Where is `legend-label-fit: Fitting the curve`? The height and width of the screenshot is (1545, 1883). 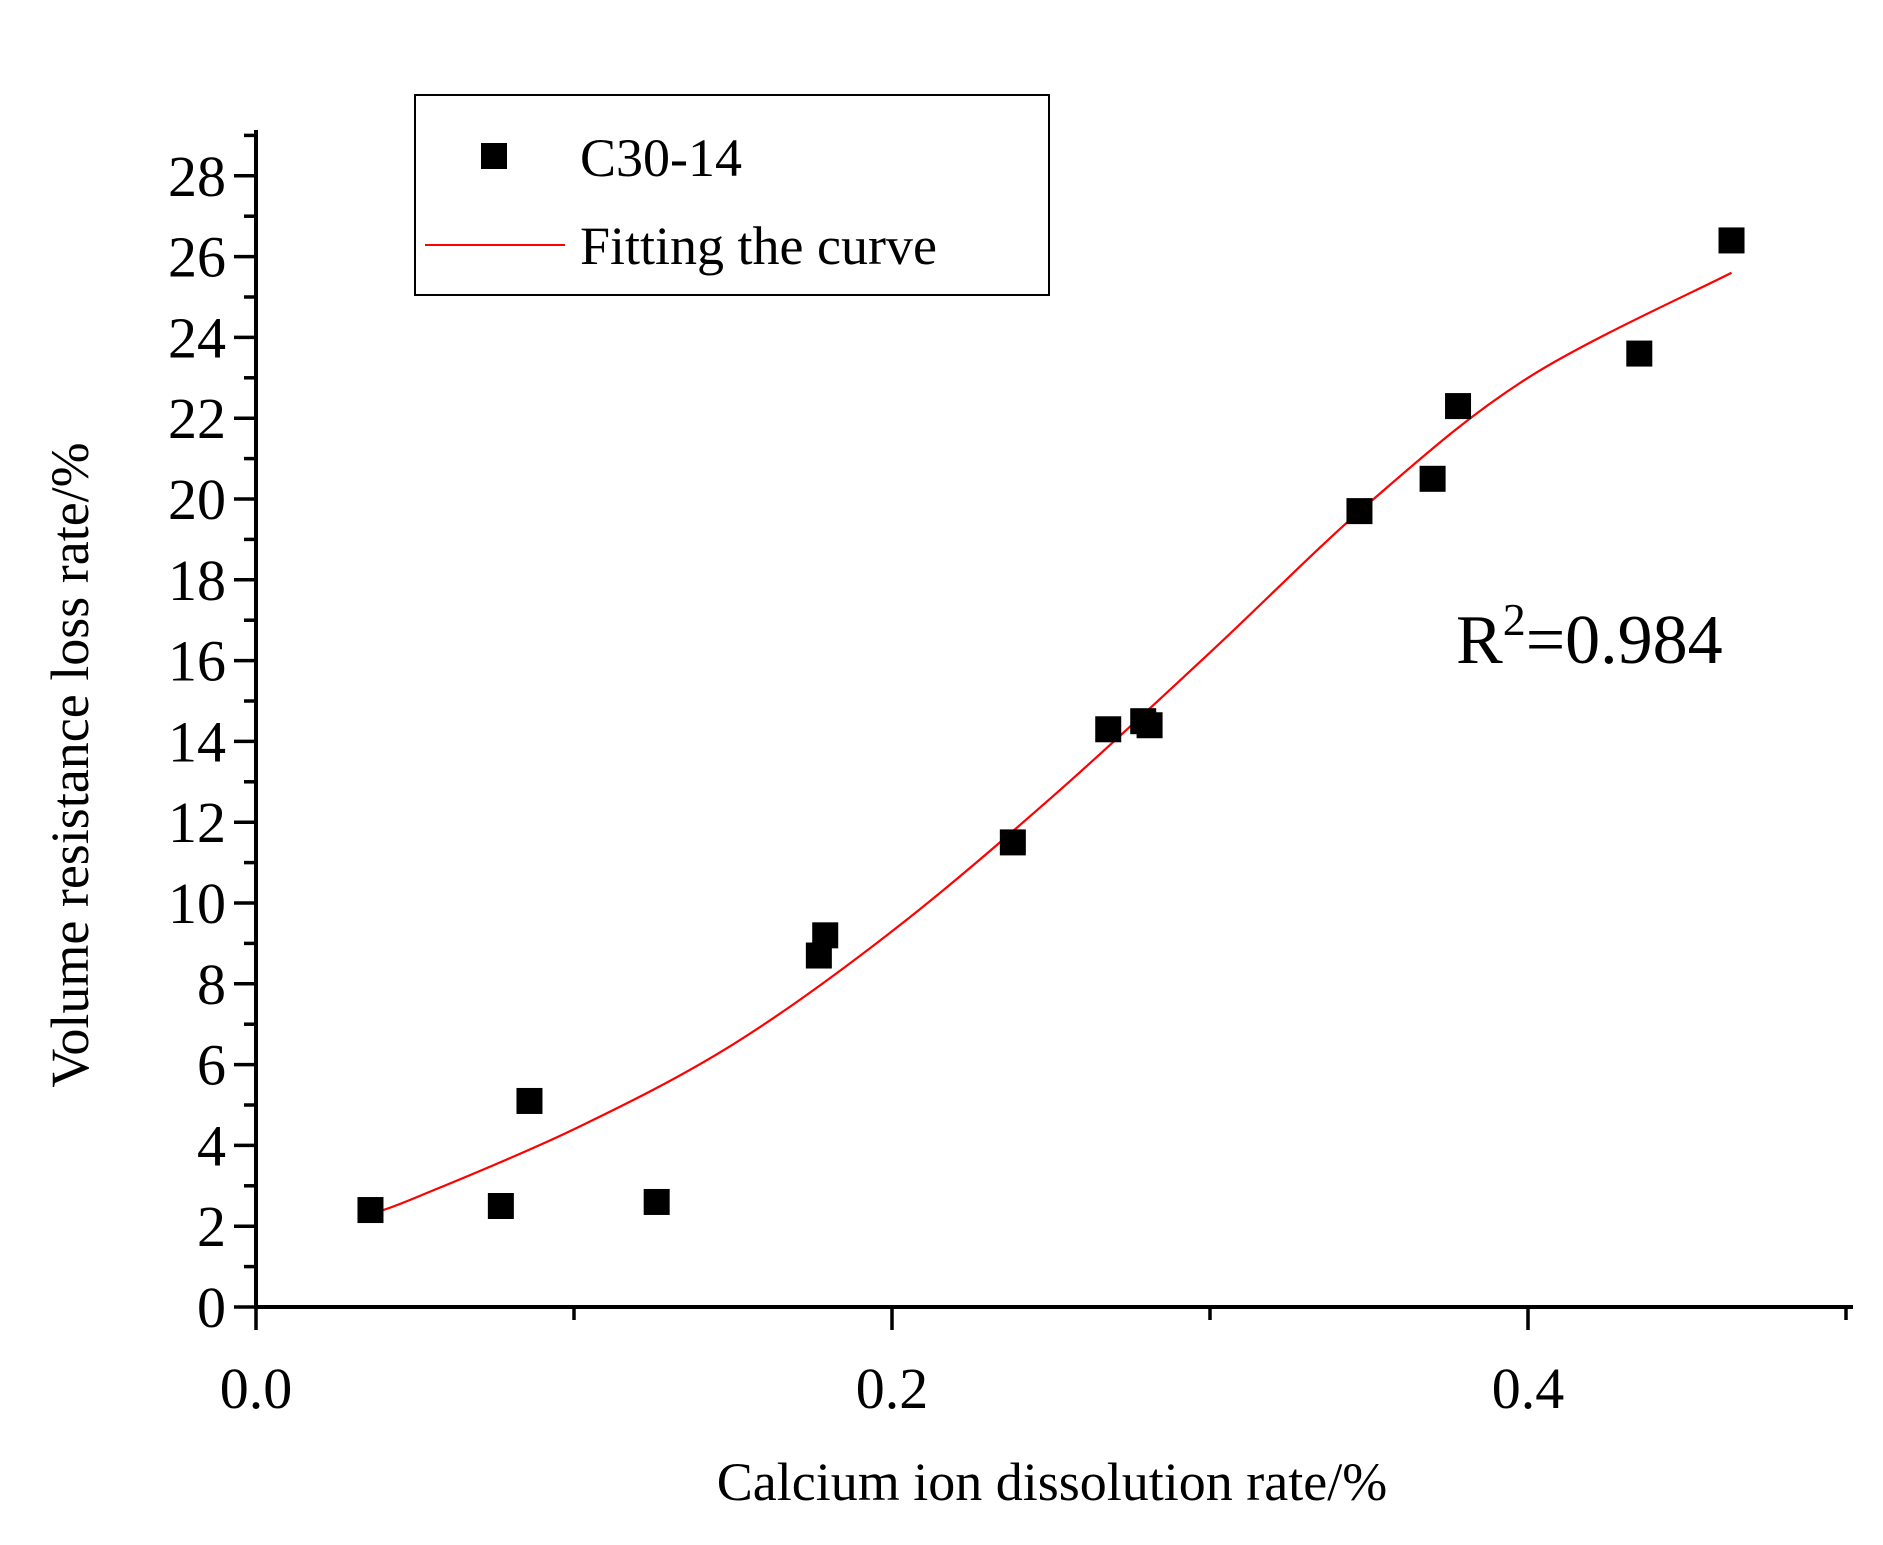 legend-label-fit: Fitting the curve is located at coordinates (758, 246).